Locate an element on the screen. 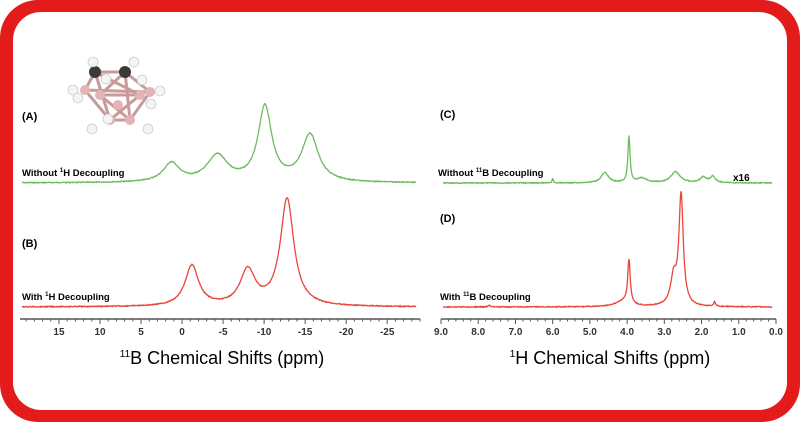 The height and width of the screenshot is (427, 800). x-axis-title-left: 11B Chemical Shifts (ppm) is located at coordinates (222, 358).